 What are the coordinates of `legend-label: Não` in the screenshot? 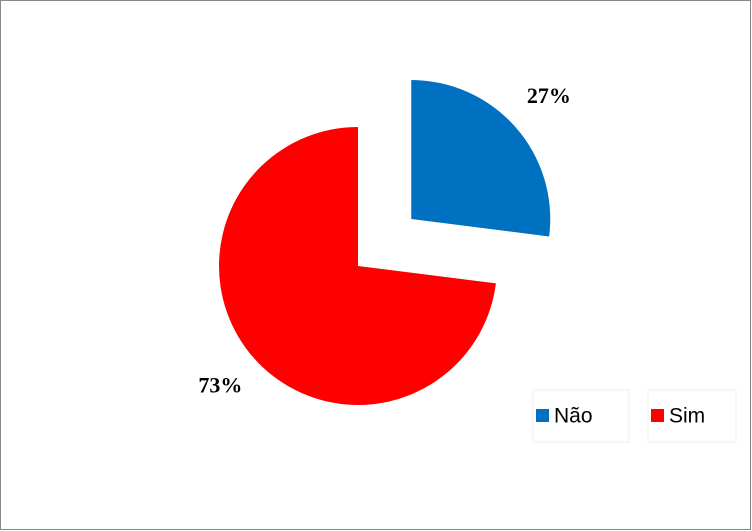 It's located at (573, 416).